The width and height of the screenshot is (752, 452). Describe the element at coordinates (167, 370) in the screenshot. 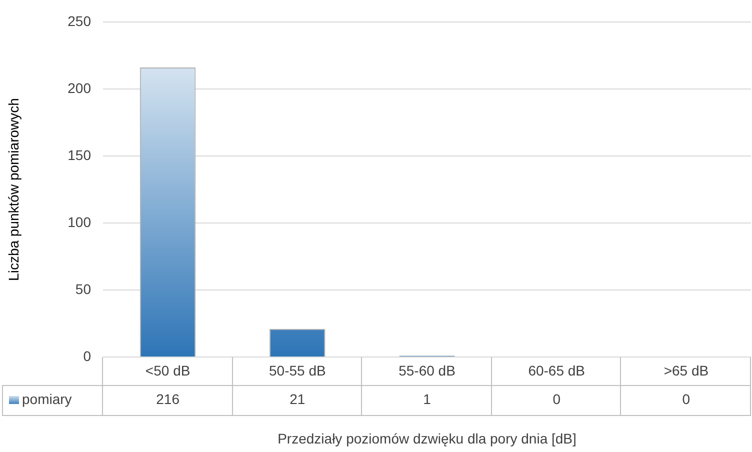

I see `x-tick-label: <50 dB` at that location.